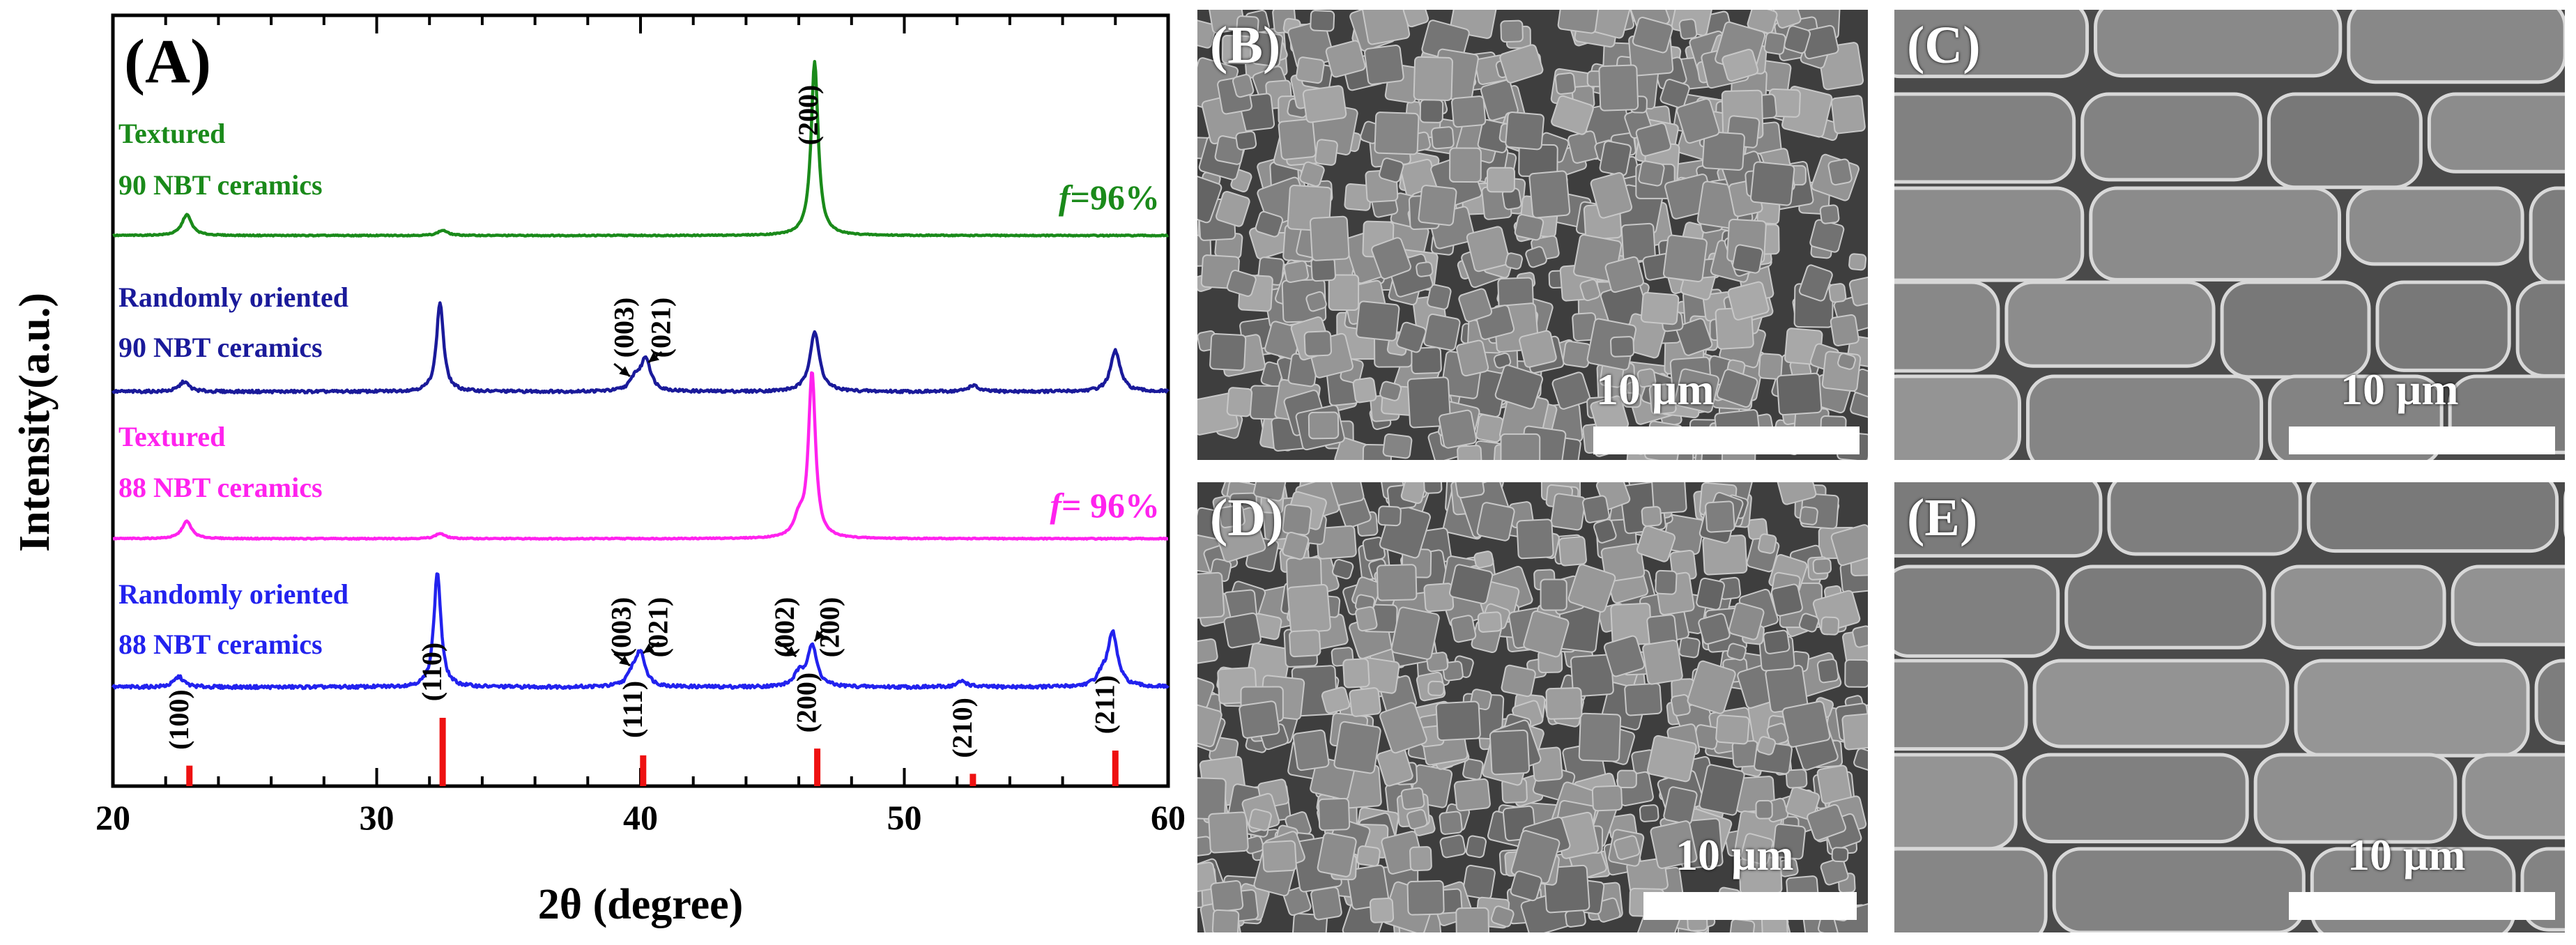 This screenshot has height=945, width=2576. I want to click on x-tick-label: 40, so click(640, 817).